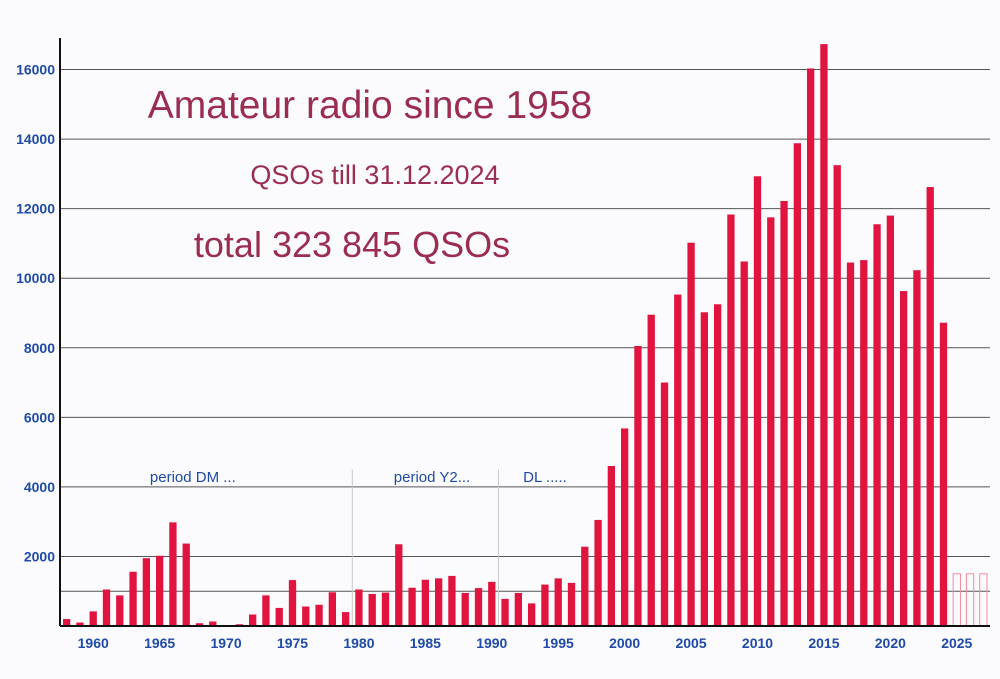 The height and width of the screenshot is (679, 1000). What do you see at coordinates (903, 458) in the screenshot?
I see `bar-2021` at bounding box center [903, 458].